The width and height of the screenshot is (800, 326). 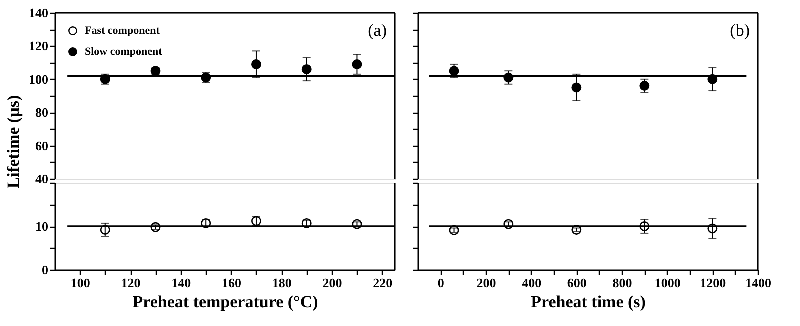 What do you see at coordinates (131, 283) in the screenshot?
I see `x-tick-label: 120` at bounding box center [131, 283].